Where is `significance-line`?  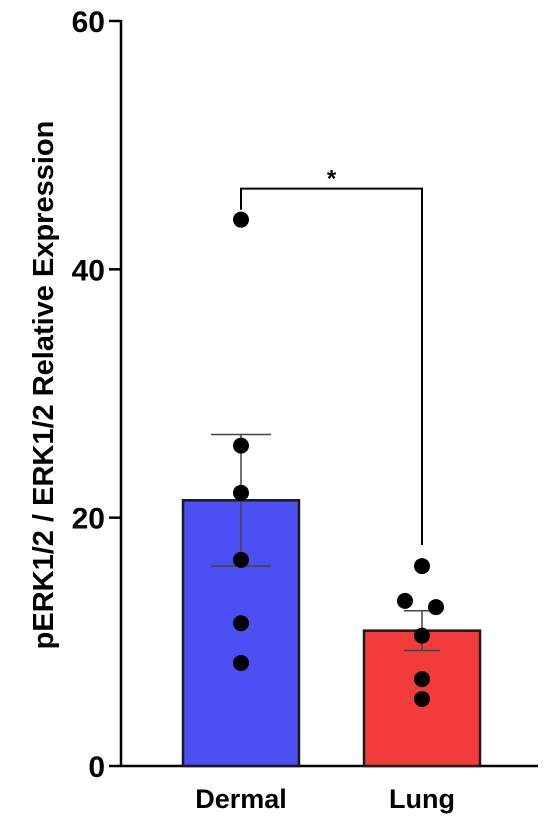
significance-line is located at coordinates (331, 366).